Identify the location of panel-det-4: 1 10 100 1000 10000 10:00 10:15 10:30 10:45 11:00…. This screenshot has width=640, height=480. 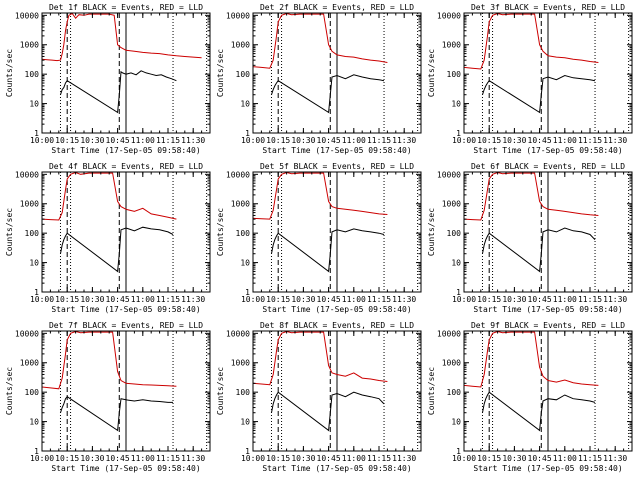
(108, 238).